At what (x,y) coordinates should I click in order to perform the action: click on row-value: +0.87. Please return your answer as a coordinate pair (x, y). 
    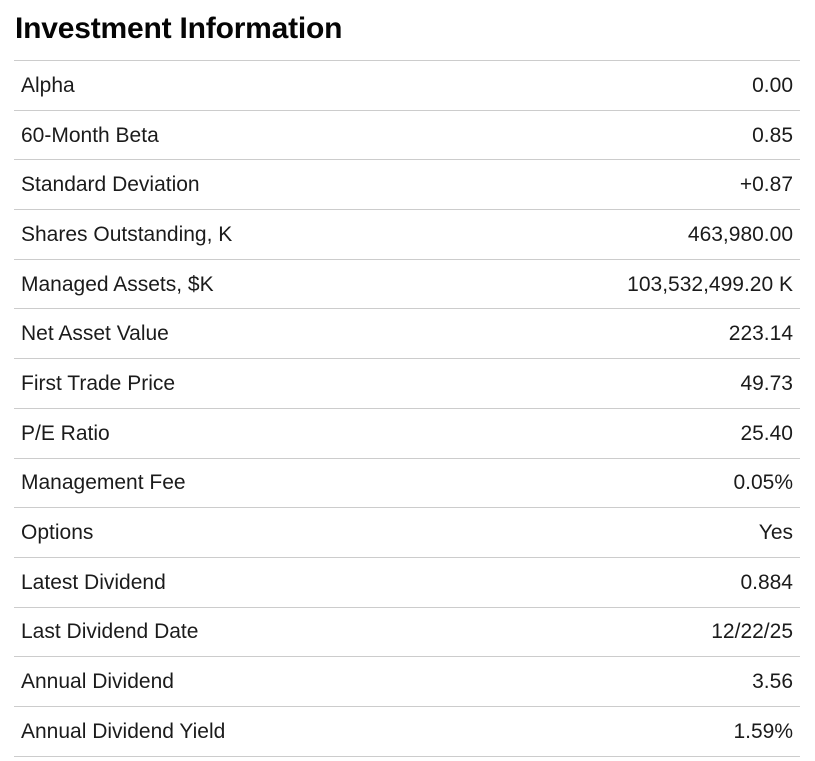
    Looking at the image, I should click on (766, 185).